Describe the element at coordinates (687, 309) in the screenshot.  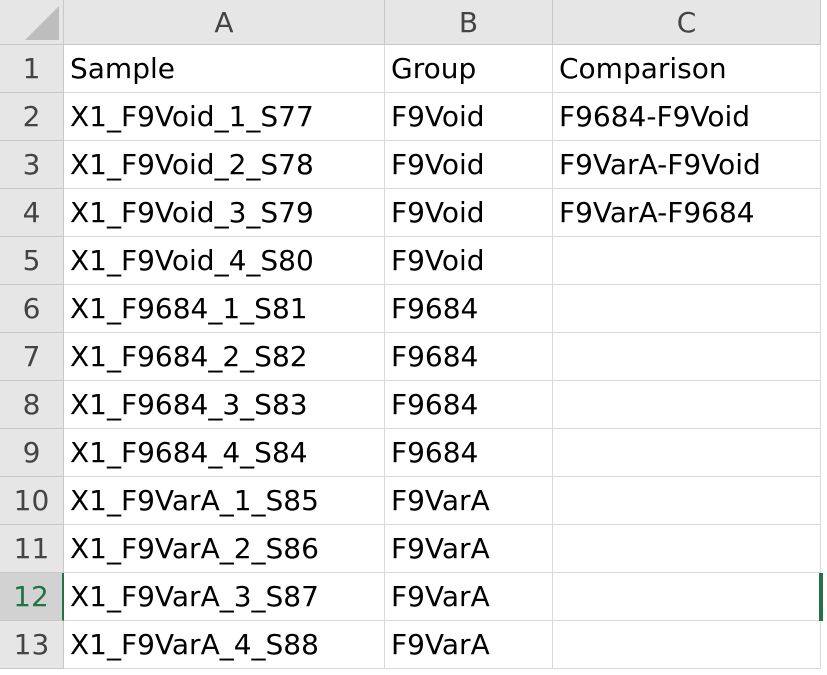
I see `cell-c6` at that location.